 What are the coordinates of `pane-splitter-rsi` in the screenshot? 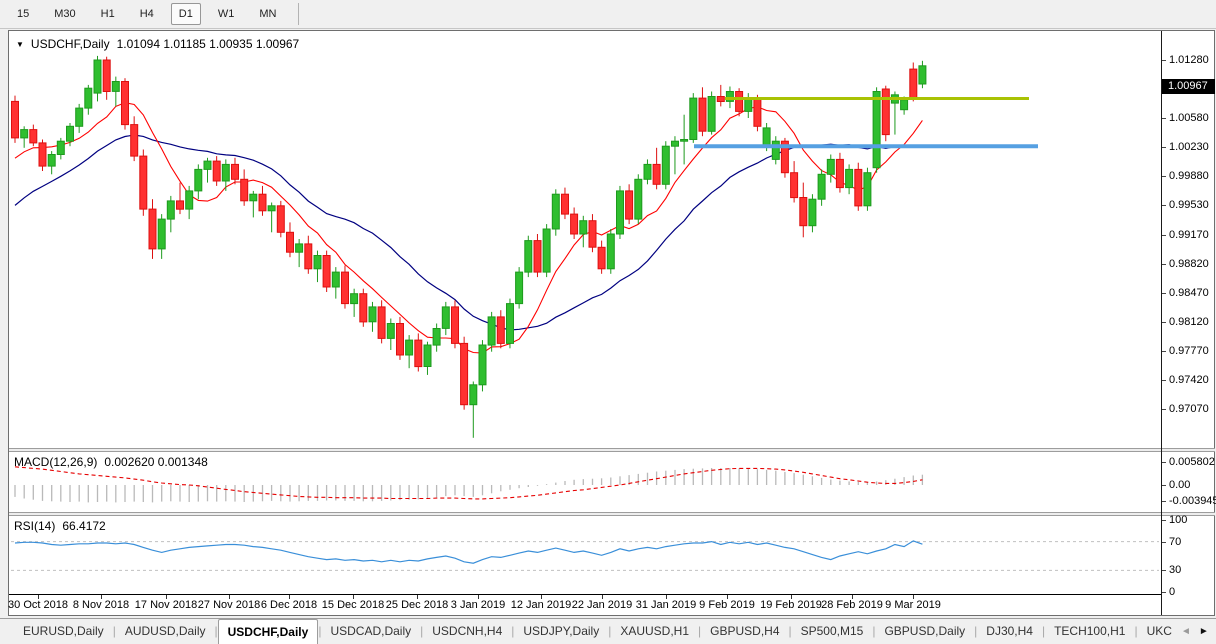 It's located at (585, 514).